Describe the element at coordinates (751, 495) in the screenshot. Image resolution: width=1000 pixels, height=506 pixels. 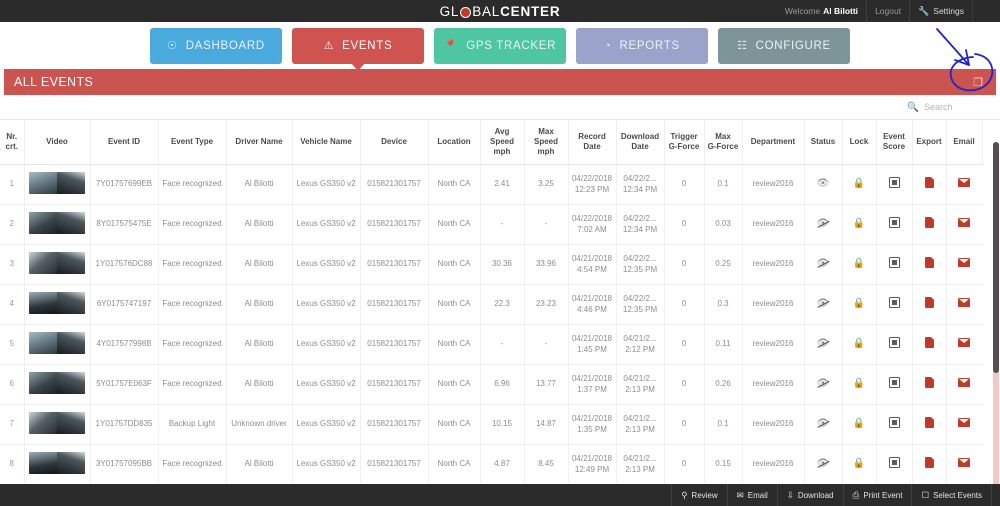
I see `email-button: ✉ Email` at that location.